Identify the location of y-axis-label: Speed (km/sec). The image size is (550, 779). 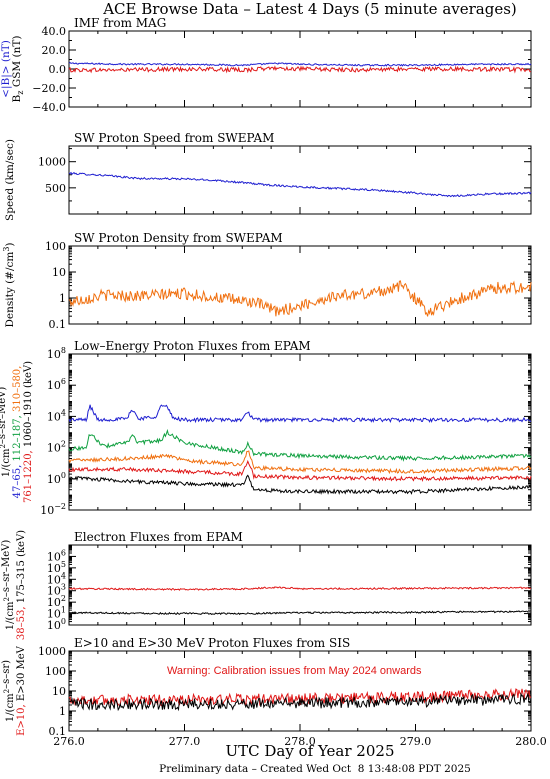
(10, 180).